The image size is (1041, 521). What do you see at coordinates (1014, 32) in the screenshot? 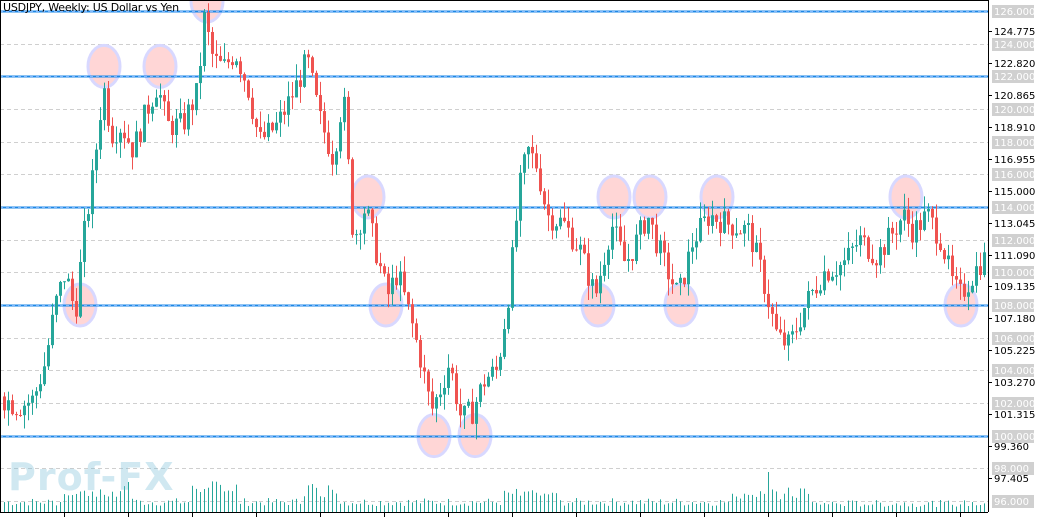
I see `svg-text: 124.775` at bounding box center [1014, 32].